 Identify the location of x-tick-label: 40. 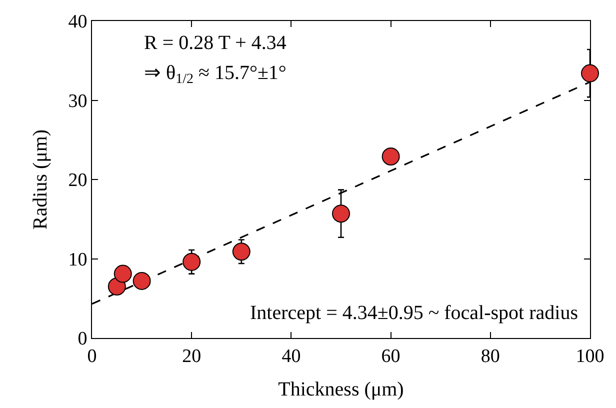
(291, 356).